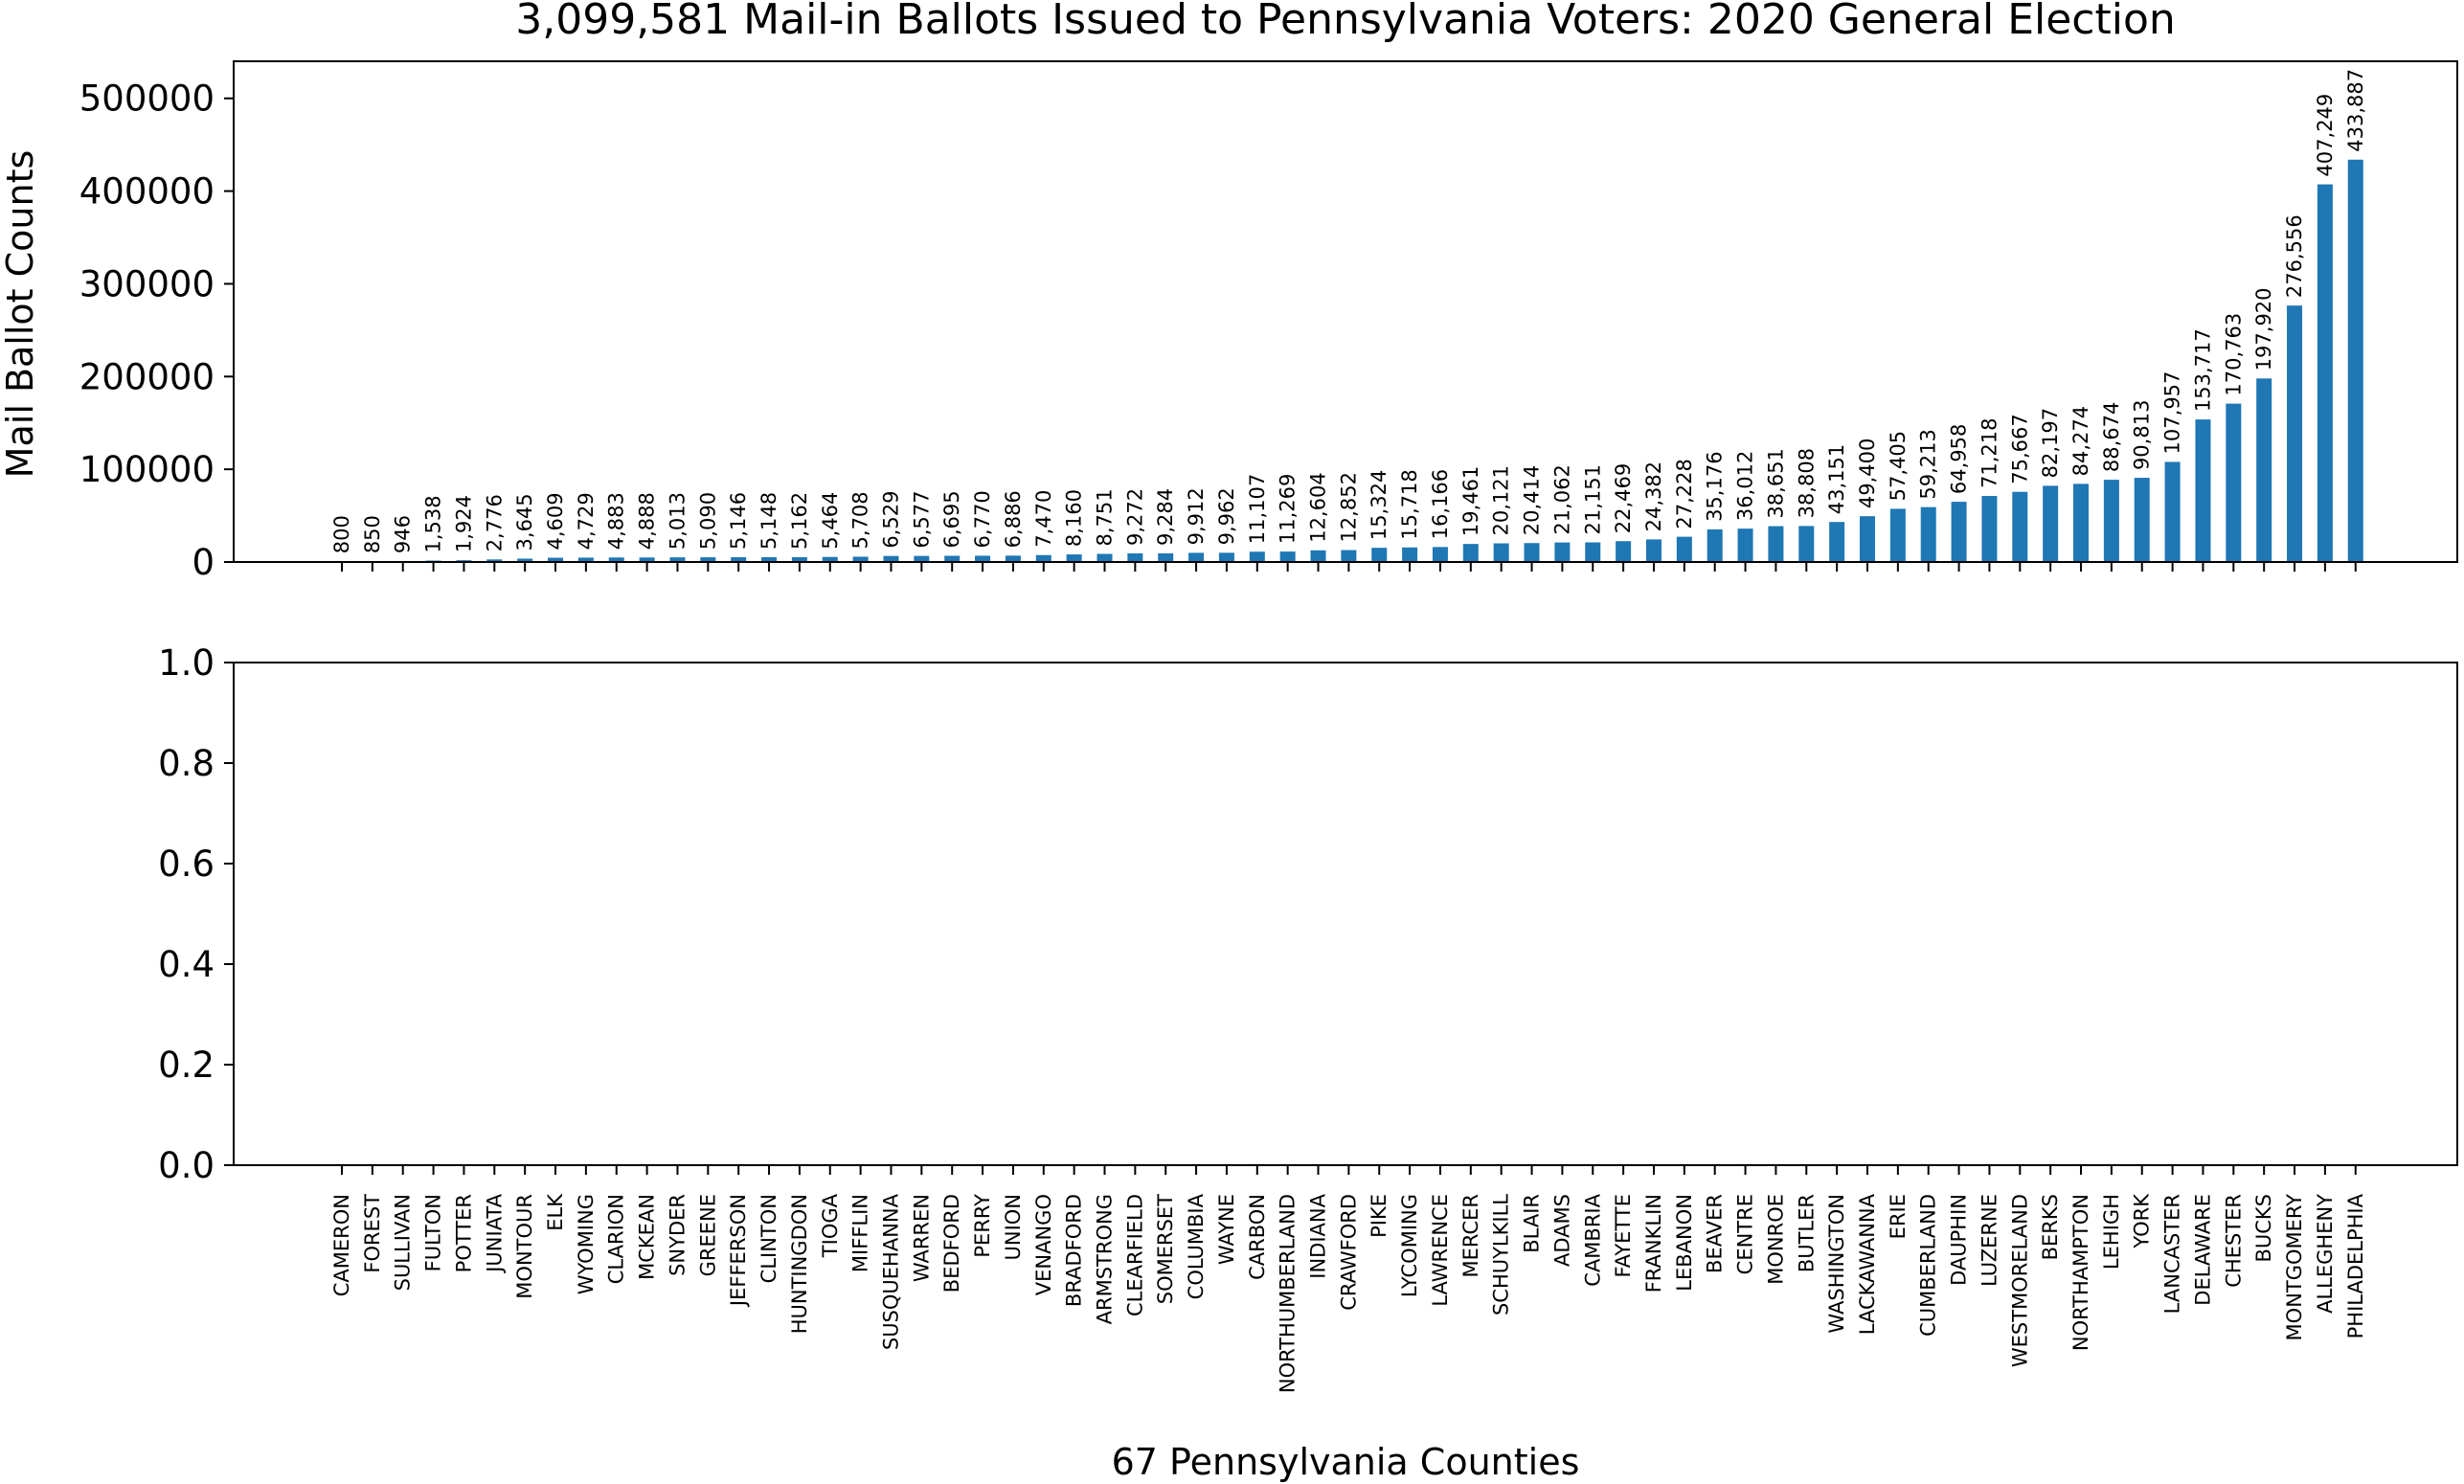  I want to click on data-label: 5,013, so click(677, 521).